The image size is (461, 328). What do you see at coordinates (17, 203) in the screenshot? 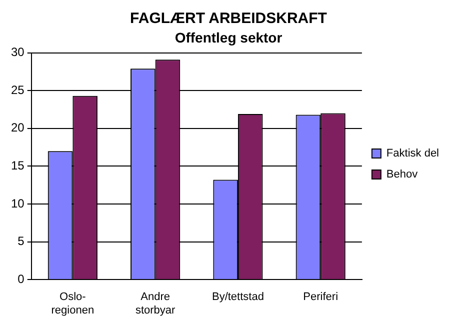
I see `y-tick-label: 10` at bounding box center [17, 203].